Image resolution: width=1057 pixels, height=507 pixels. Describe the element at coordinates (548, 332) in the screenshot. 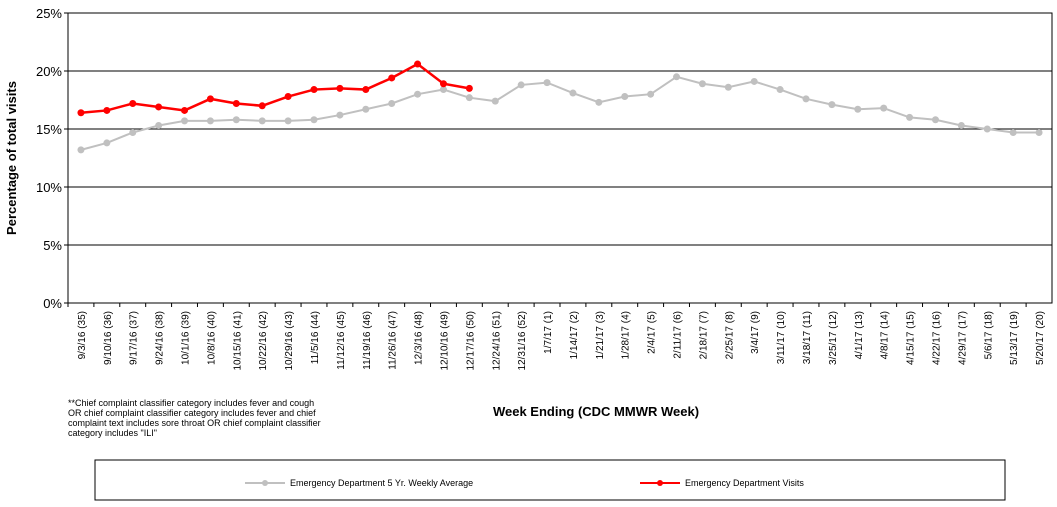

I see `x-tick-label: 1/7/17 (1)` at that location.